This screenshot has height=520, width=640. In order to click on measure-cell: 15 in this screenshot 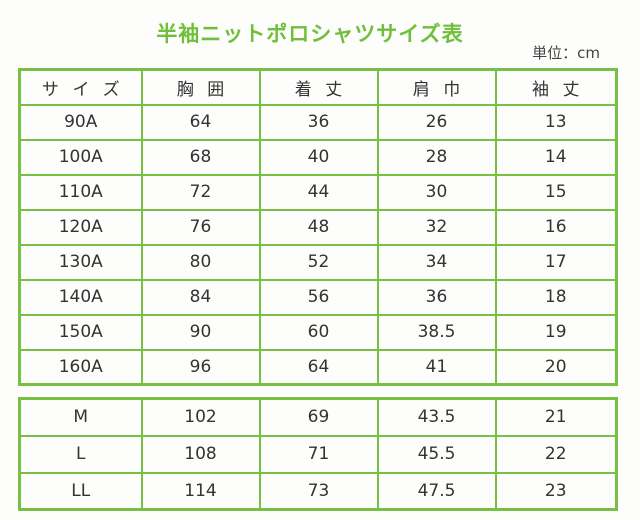, I will do `click(556, 192)`.